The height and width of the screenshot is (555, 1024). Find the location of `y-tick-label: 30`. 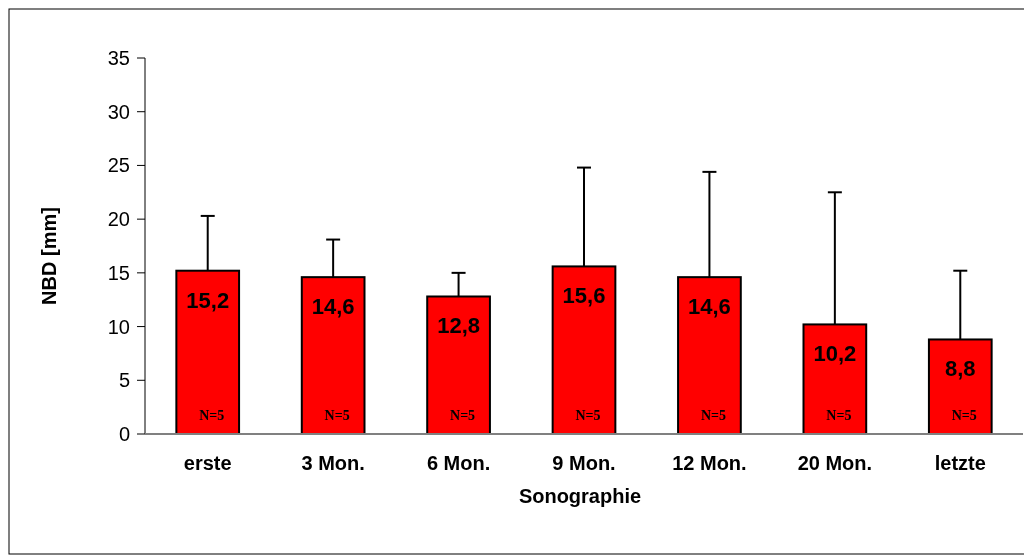

y-tick-label: 30 is located at coordinates (118, 111).